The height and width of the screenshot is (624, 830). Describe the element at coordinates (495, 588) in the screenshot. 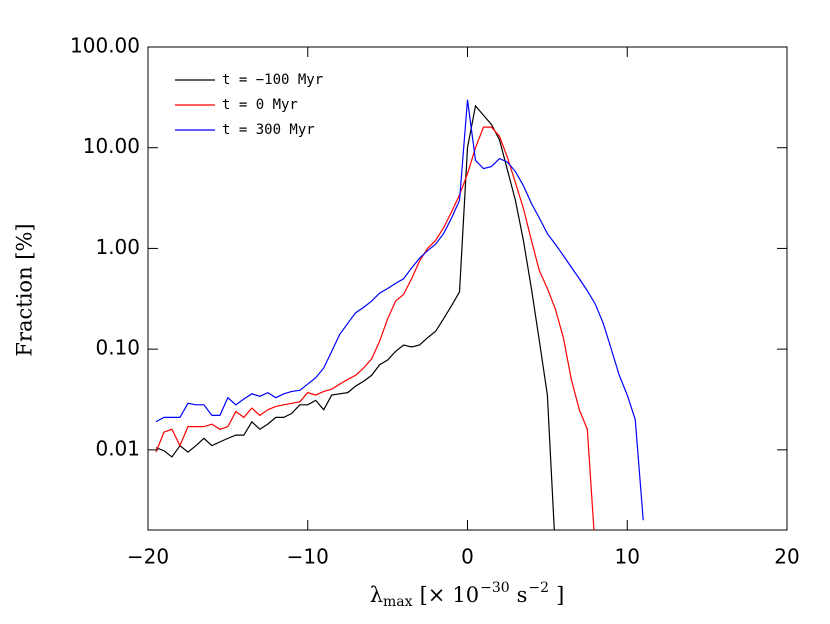

I see `x-axis-label-part: −30` at that location.